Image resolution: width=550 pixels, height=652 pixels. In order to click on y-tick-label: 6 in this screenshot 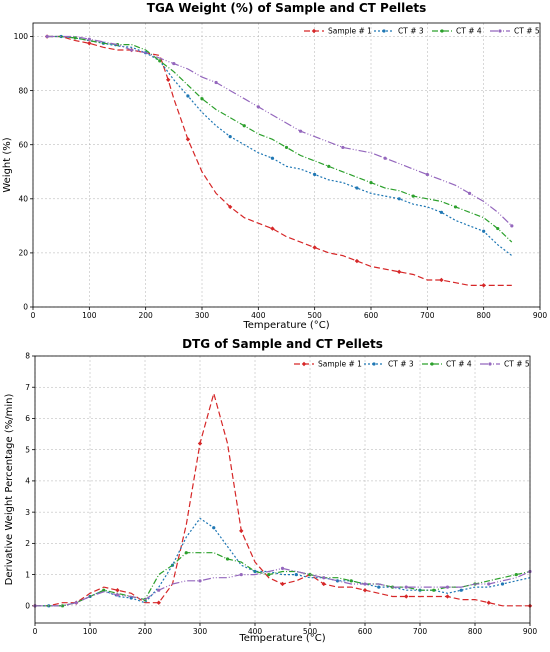, I will do `click(27, 418)`.